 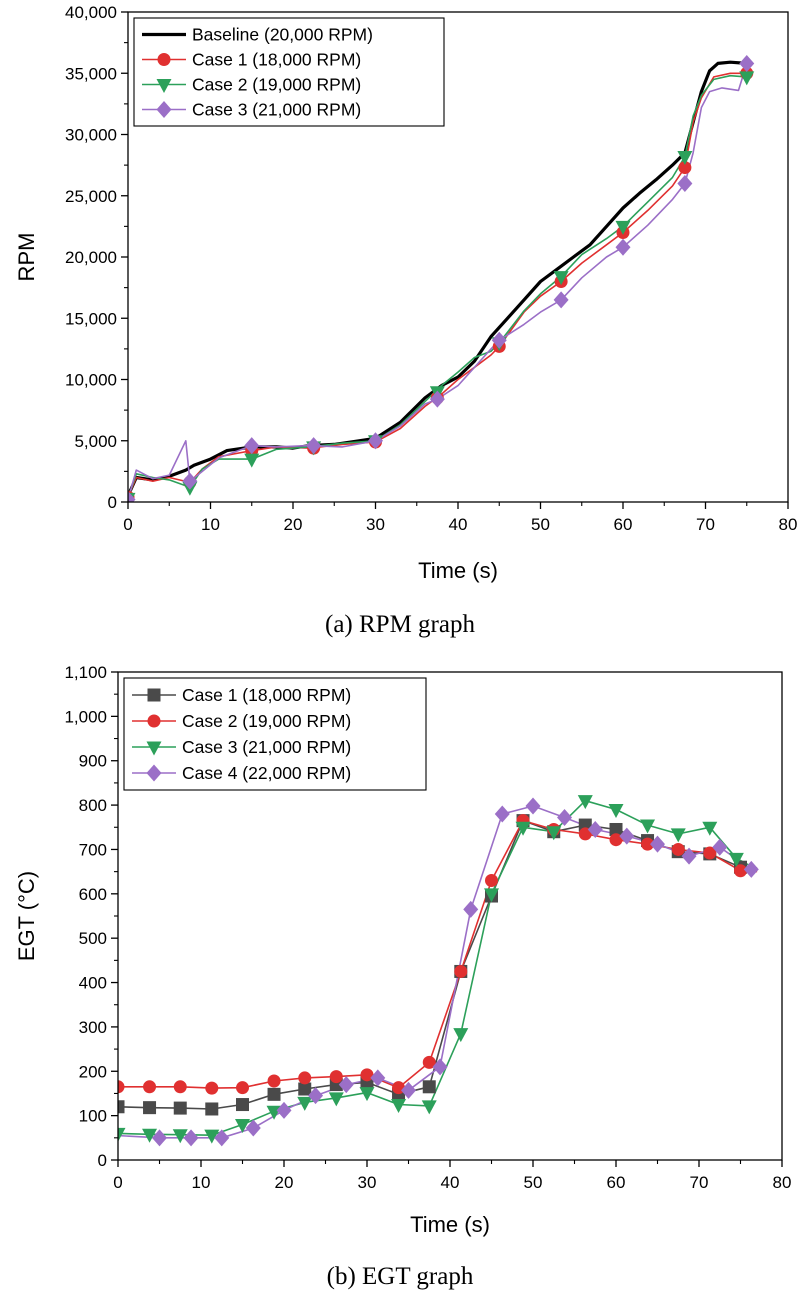 I want to click on egt-y-tick-label-100: 100, so click(x=93, y=1116).